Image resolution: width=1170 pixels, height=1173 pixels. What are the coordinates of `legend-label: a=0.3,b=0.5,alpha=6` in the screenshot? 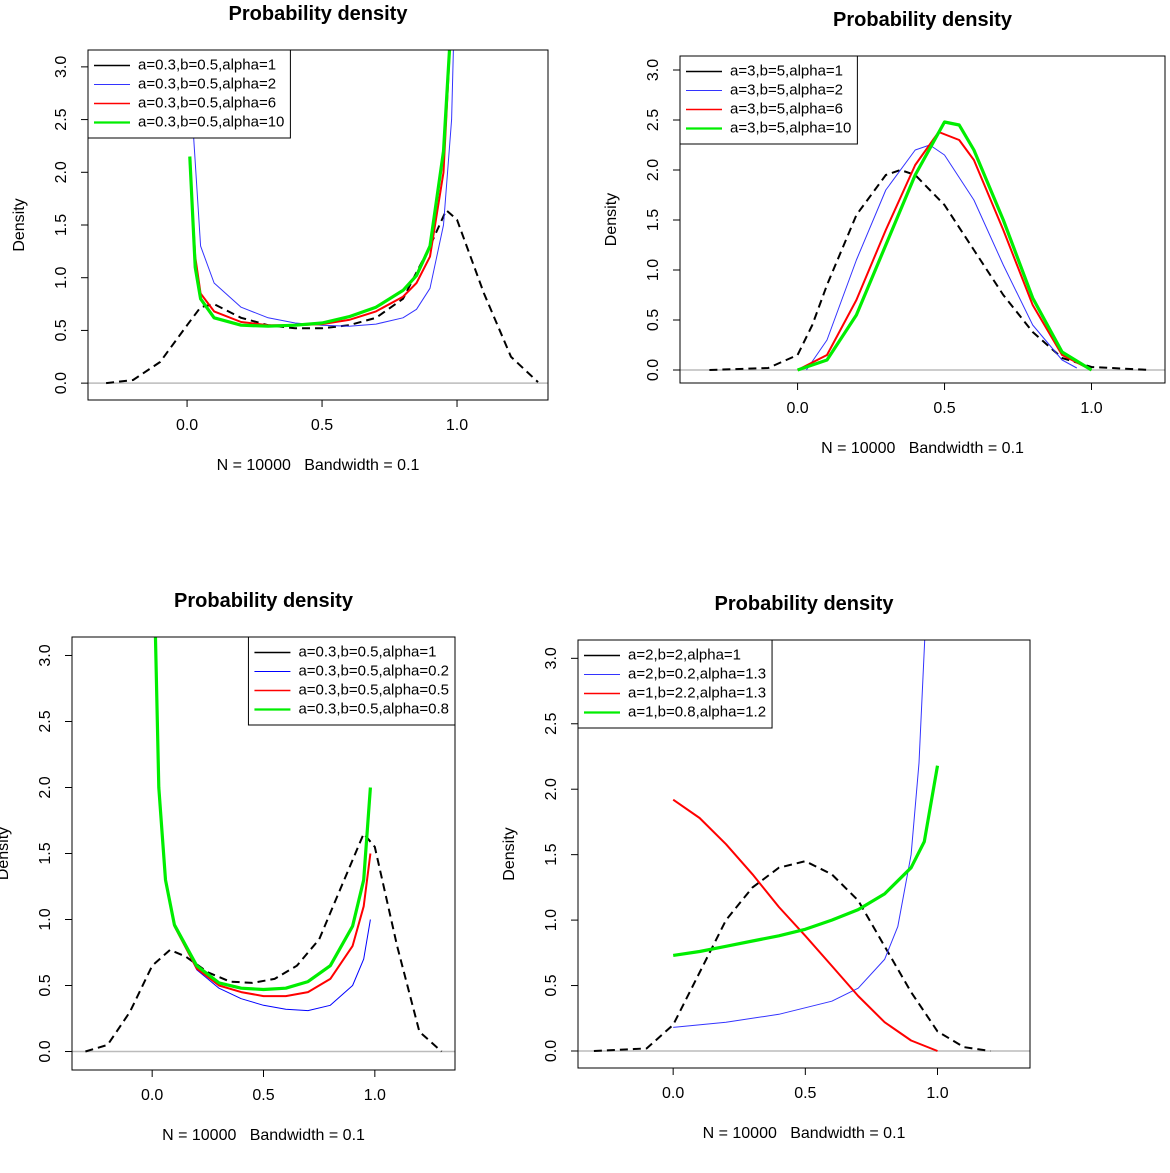 It's located at (207, 102).